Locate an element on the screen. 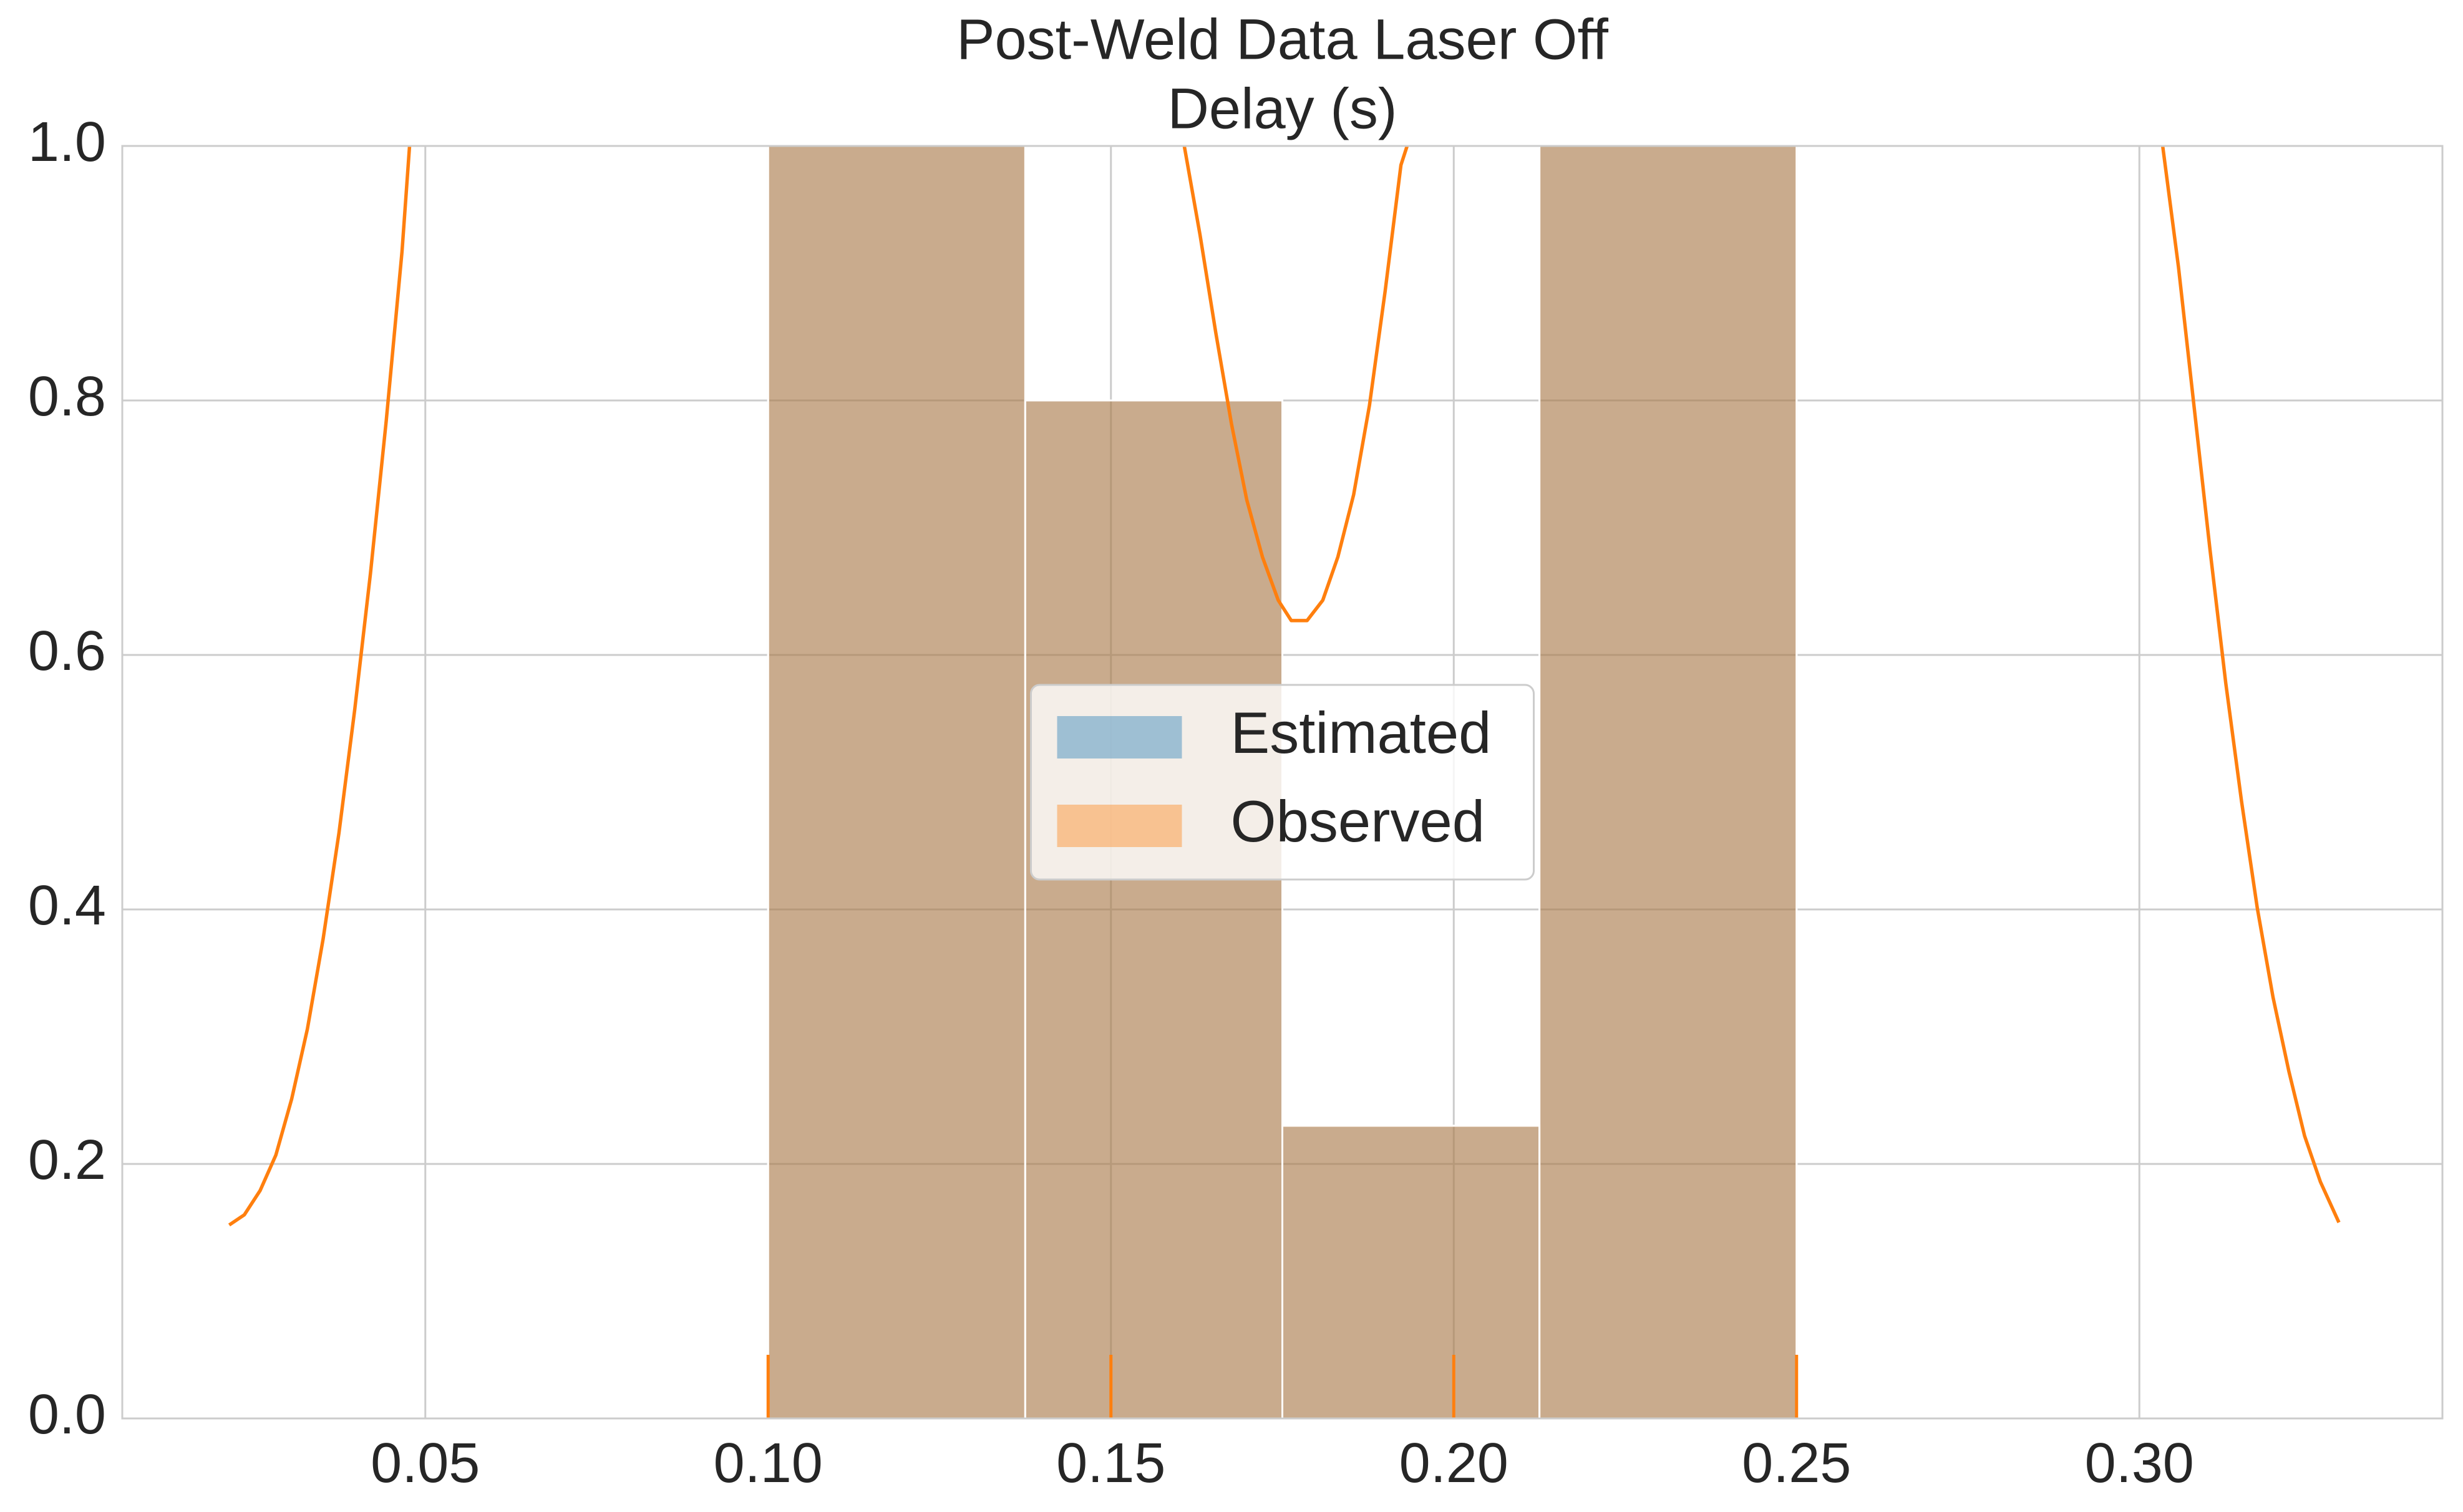  legend: Estimated Observed is located at coordinates (1282, 782).